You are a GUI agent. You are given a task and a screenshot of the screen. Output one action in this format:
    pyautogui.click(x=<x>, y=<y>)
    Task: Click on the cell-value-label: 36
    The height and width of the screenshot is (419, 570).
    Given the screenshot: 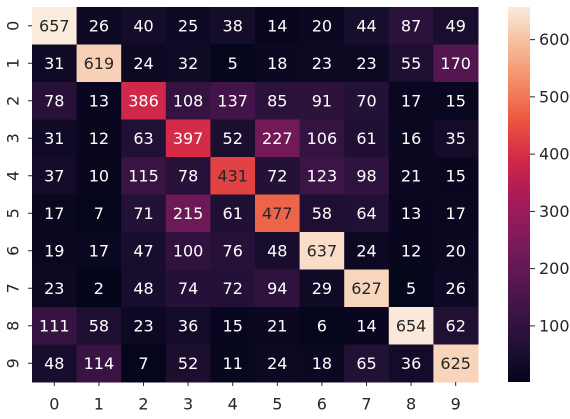 What is the action you would take?
    pyautogui.click(x=188, y=325)
    